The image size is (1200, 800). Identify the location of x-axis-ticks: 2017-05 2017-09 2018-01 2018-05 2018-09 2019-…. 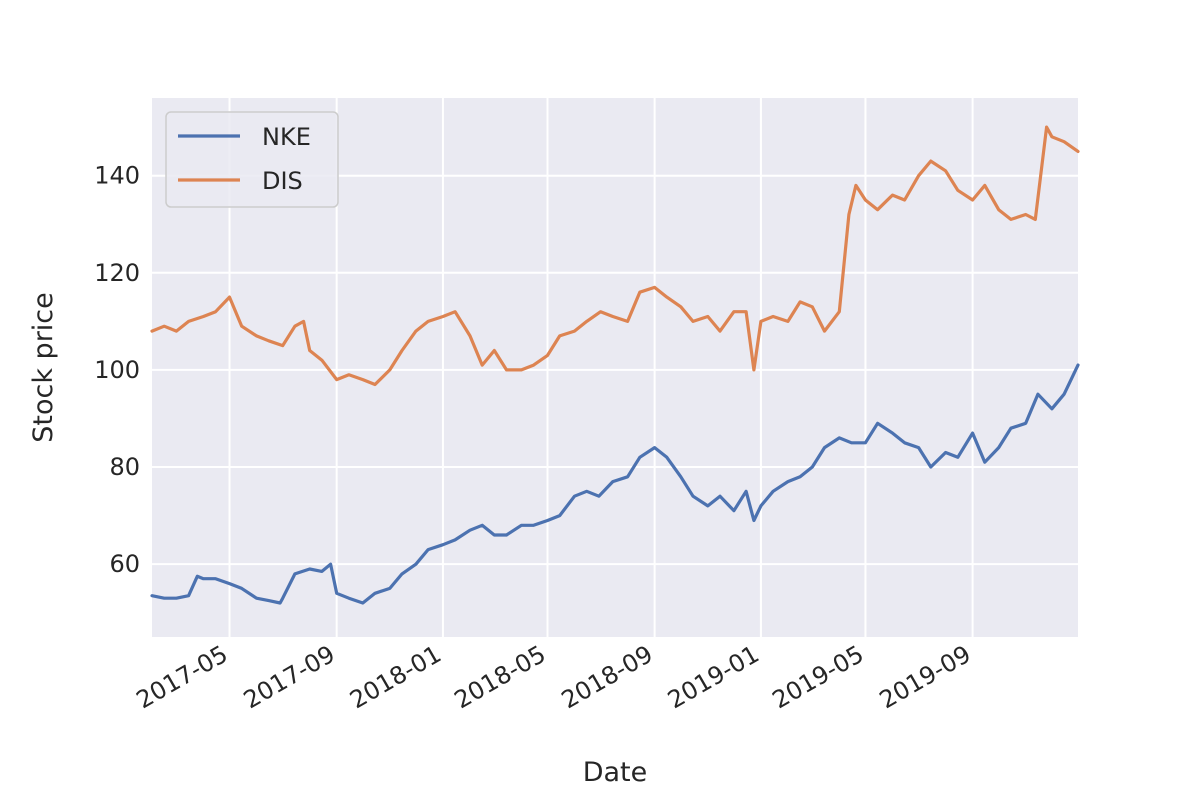
(554, 677).